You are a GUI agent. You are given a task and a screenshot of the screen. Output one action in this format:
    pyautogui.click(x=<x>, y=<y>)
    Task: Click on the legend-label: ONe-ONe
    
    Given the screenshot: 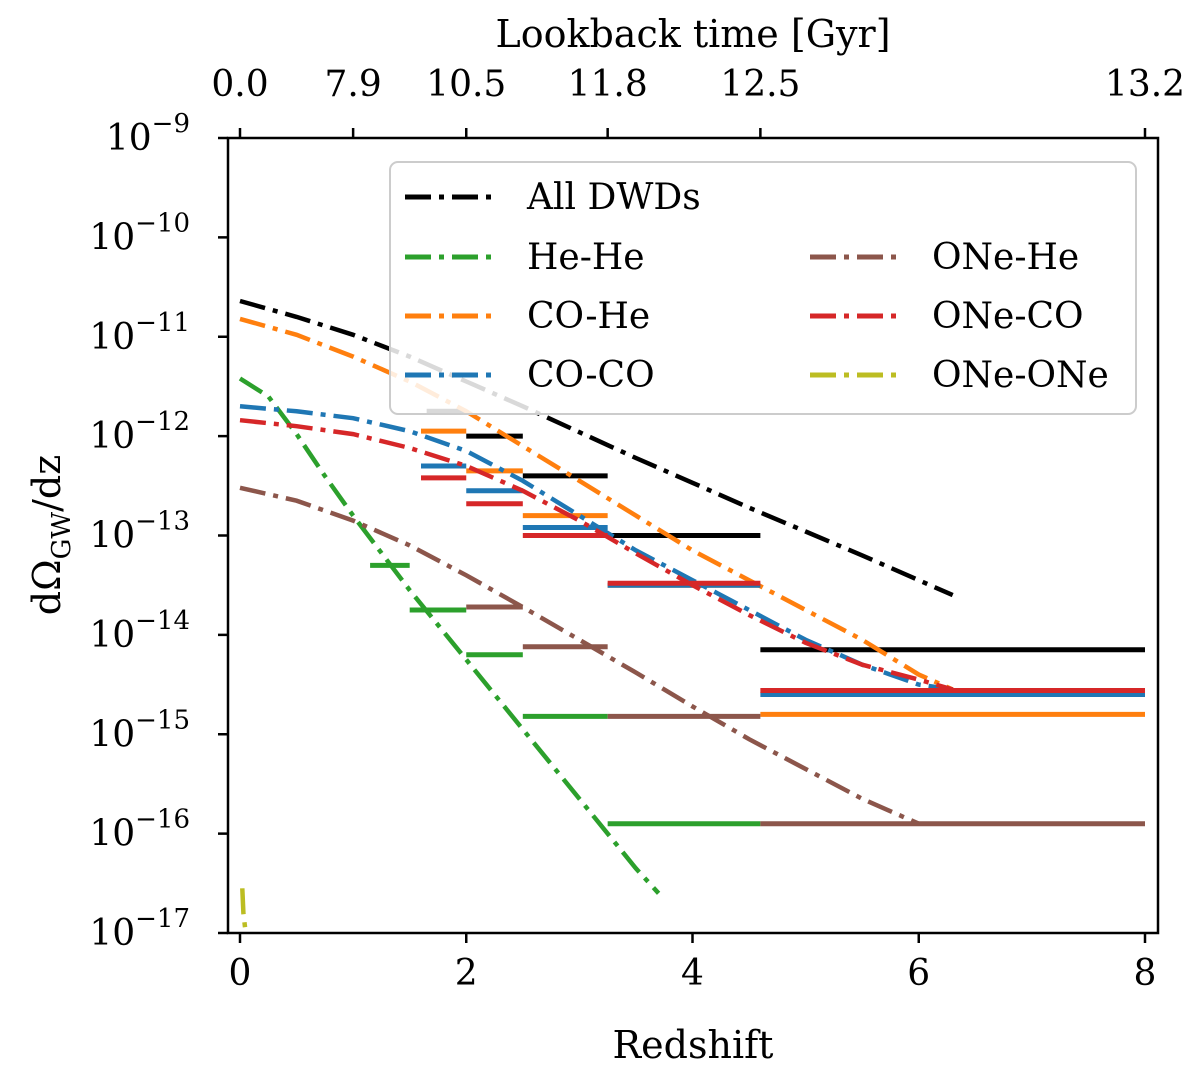 What is the action you would take?
    pyautogui.click(x=1020, y=375)
    